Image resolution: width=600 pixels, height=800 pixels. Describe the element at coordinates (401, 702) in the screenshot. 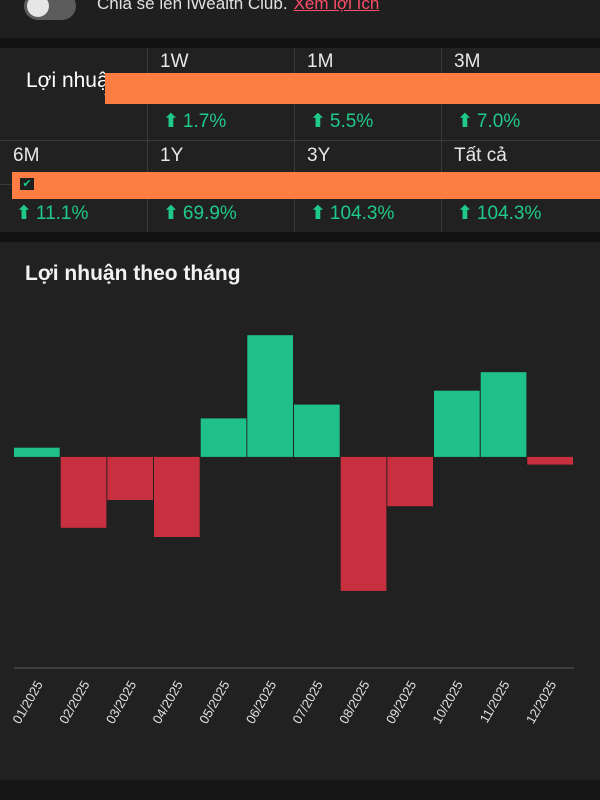

I see `x-tick-label: 09/2025` at that location.